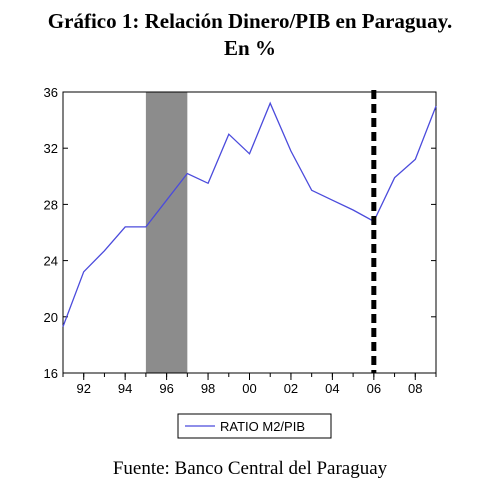  I want to click on x-tick-label: 00, so click(249, 388).